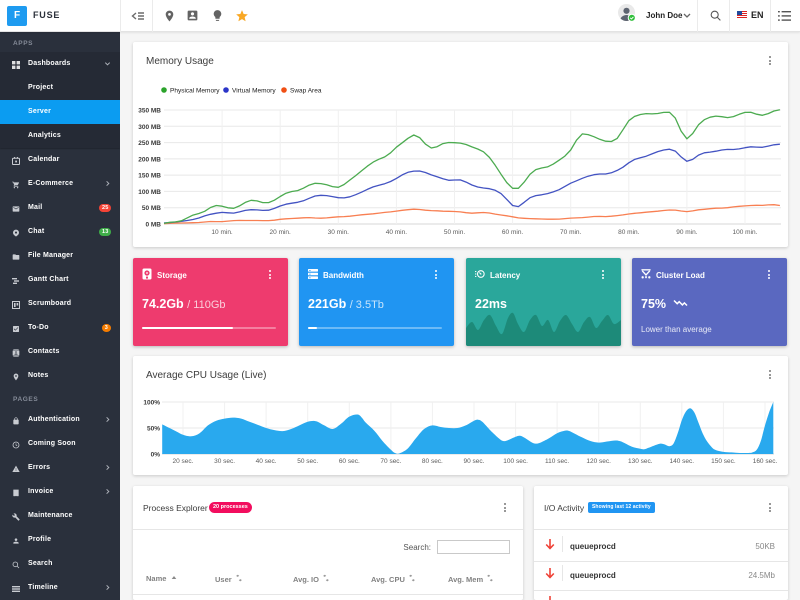 The image size is (800, 600). What do you see at coordinates (515, 461) in the screenshot?
I see `svg-text: 100 sec.` at bounding box center [515, 461].